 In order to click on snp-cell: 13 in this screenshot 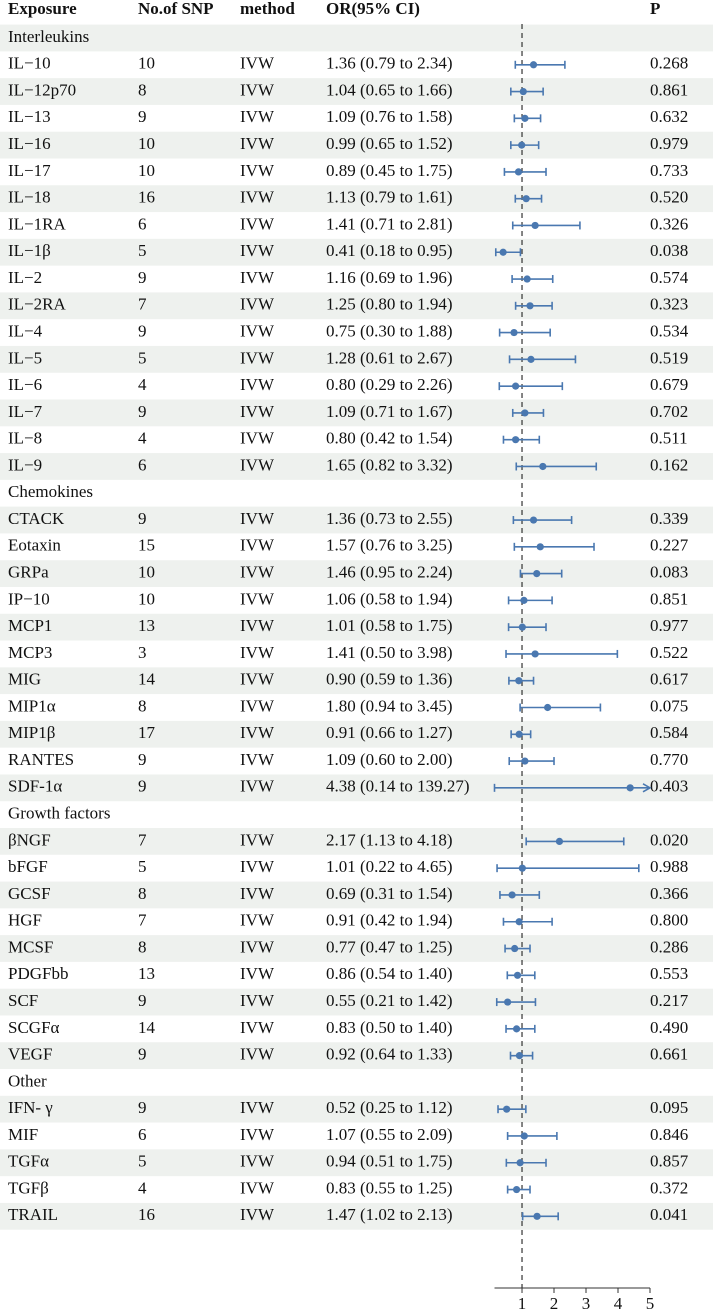, I will do `click(146, 973)`.